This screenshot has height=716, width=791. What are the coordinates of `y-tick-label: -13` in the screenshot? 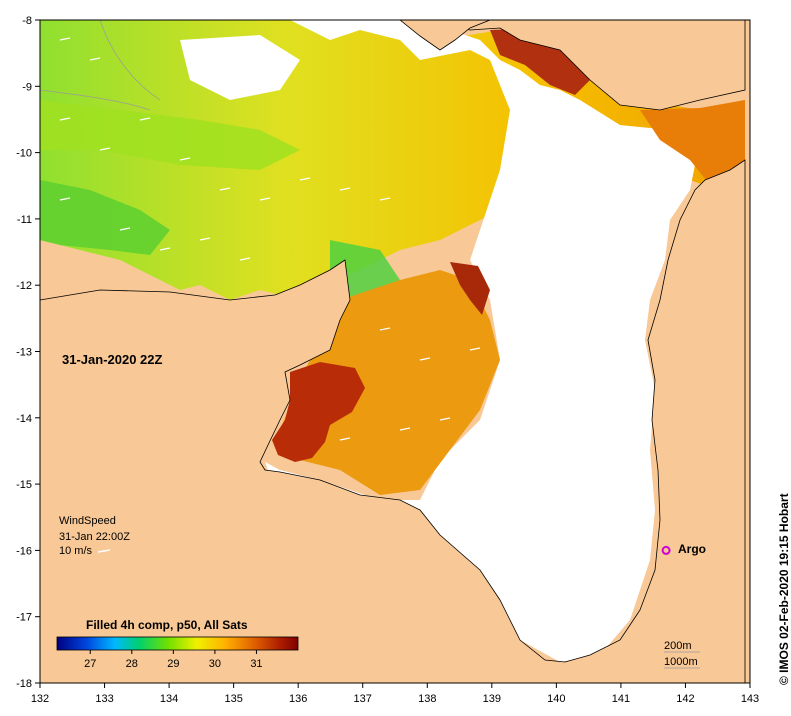 It's located at (24, 353).